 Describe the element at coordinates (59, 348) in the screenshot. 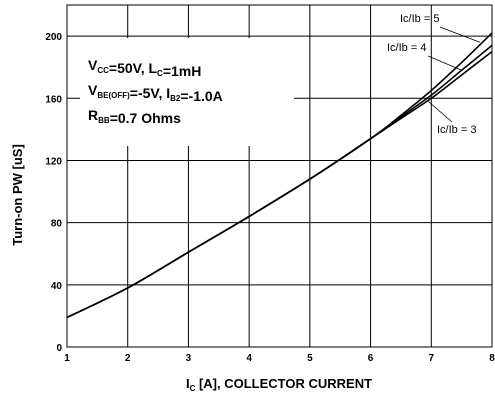

I see `y-tick-label: 0` at that location.